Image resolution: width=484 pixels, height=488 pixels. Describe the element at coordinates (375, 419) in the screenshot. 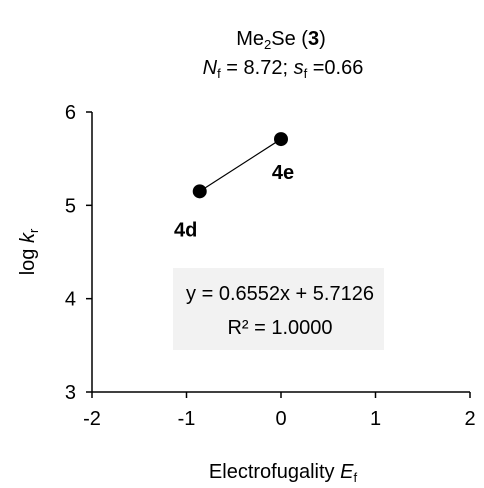

I see `x-tick-label: 1` at that location.